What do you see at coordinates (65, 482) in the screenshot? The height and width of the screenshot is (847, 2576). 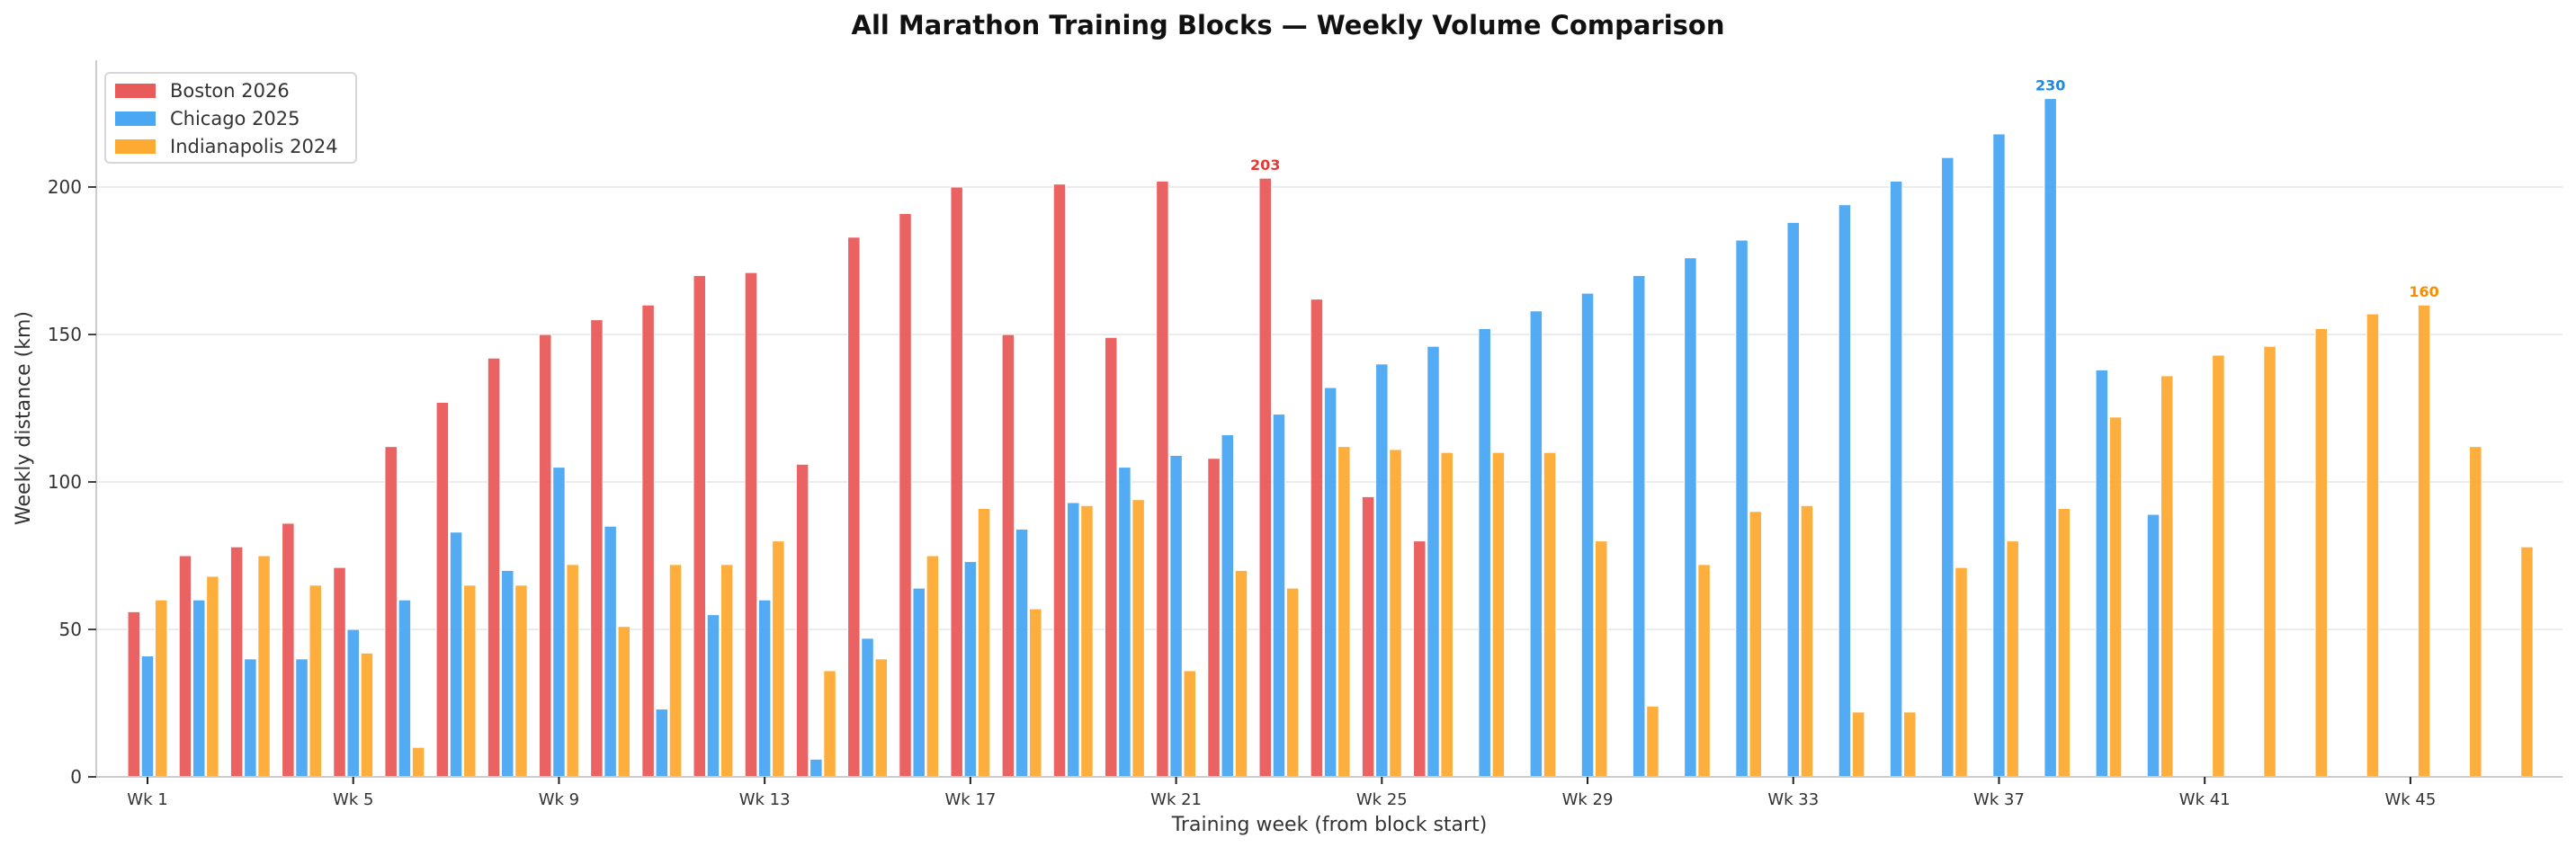 I see `y-tick-label: 100` at bounding box center [65, 482].